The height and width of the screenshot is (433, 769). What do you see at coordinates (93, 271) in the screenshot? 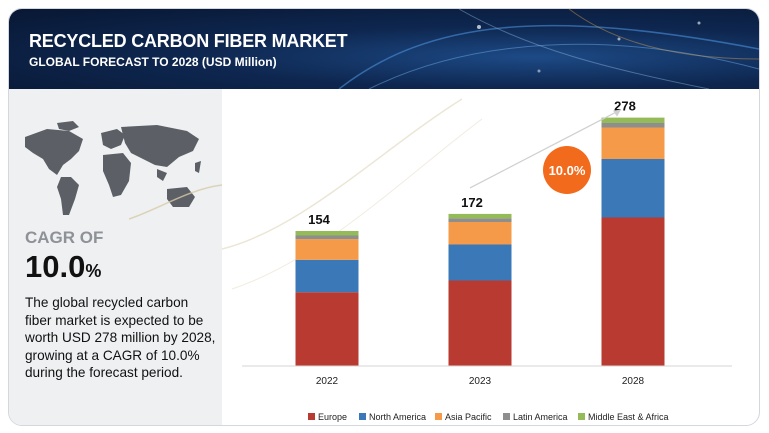
I see `cagr-unit: %` at bounding box center [93, 271].